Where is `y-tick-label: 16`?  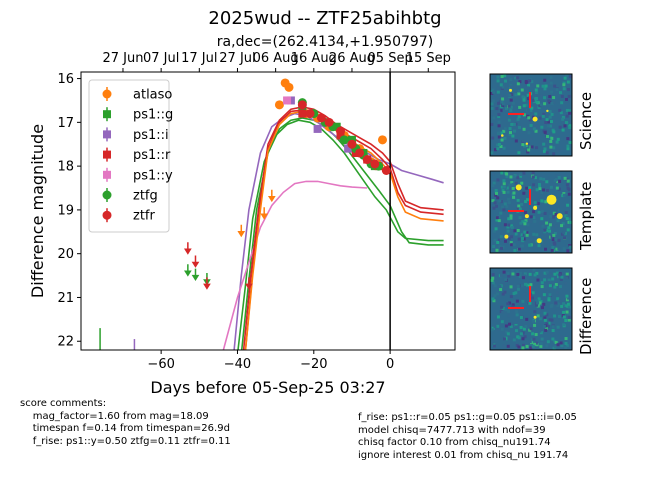 y-tick-label: 16 is located at coordinates (65, 79).